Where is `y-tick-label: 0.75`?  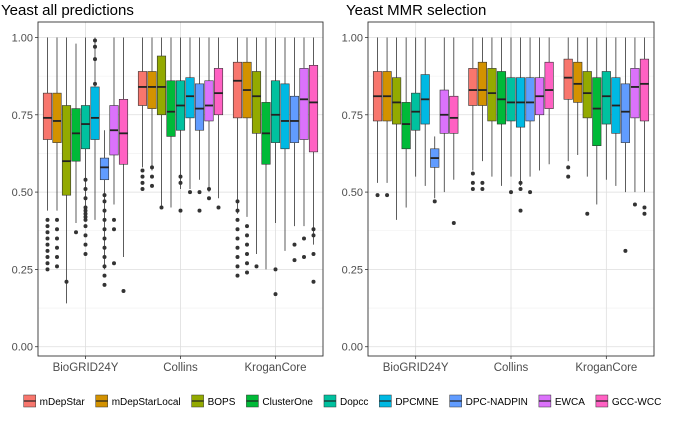
y-tick-label: 0.75 is located at coordinates (352, 116).